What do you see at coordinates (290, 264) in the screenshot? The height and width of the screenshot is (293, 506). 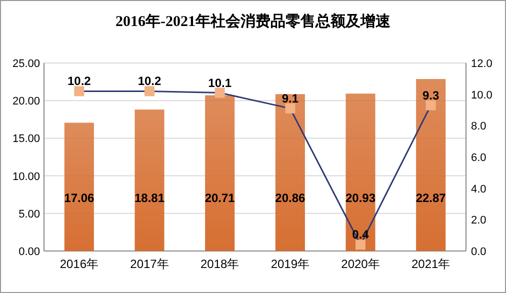 I see `x-tick-label: 2019年` at bounding box center [290, 264].